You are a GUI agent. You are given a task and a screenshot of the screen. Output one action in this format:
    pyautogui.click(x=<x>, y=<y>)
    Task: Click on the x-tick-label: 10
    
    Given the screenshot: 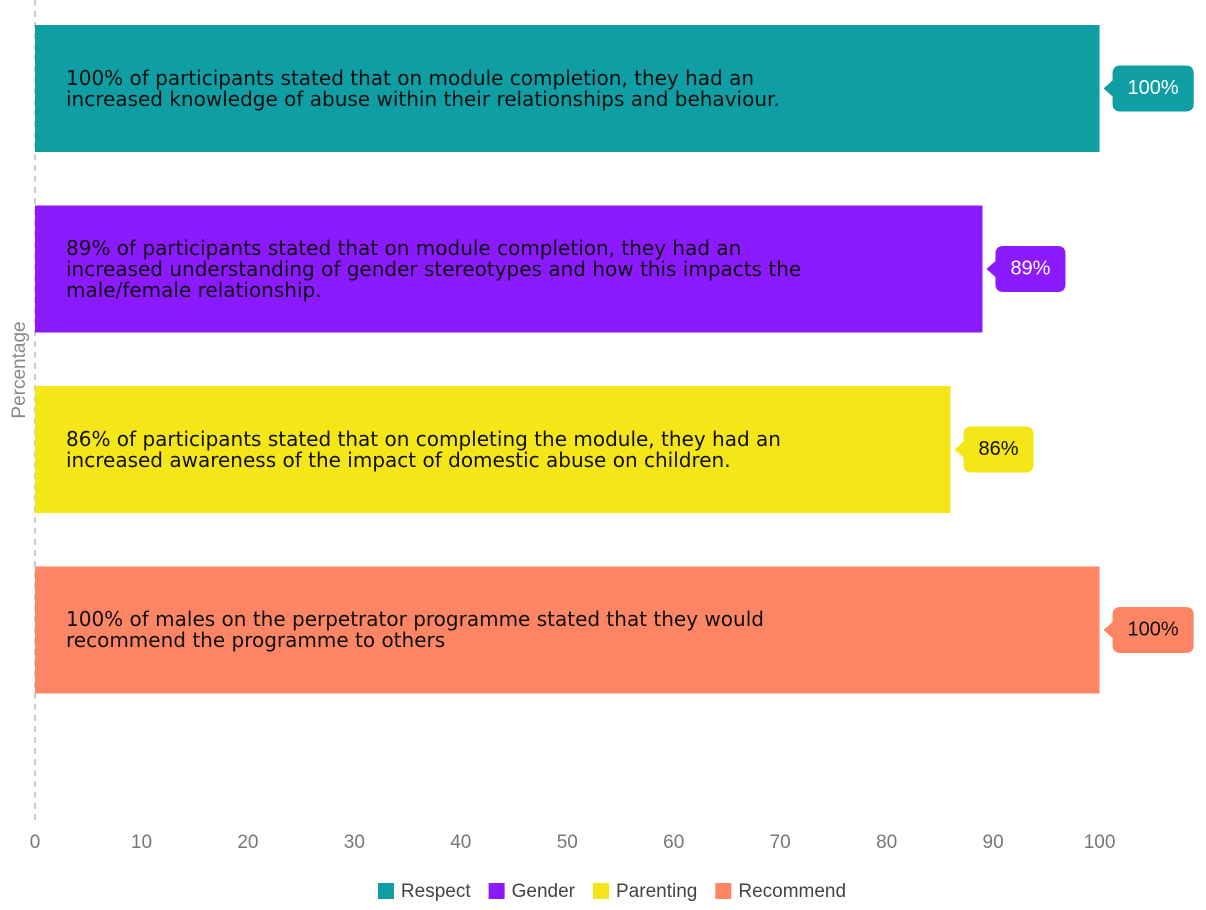 What is the action you would take?
    pyautogui.click(x=141, y=842)
    